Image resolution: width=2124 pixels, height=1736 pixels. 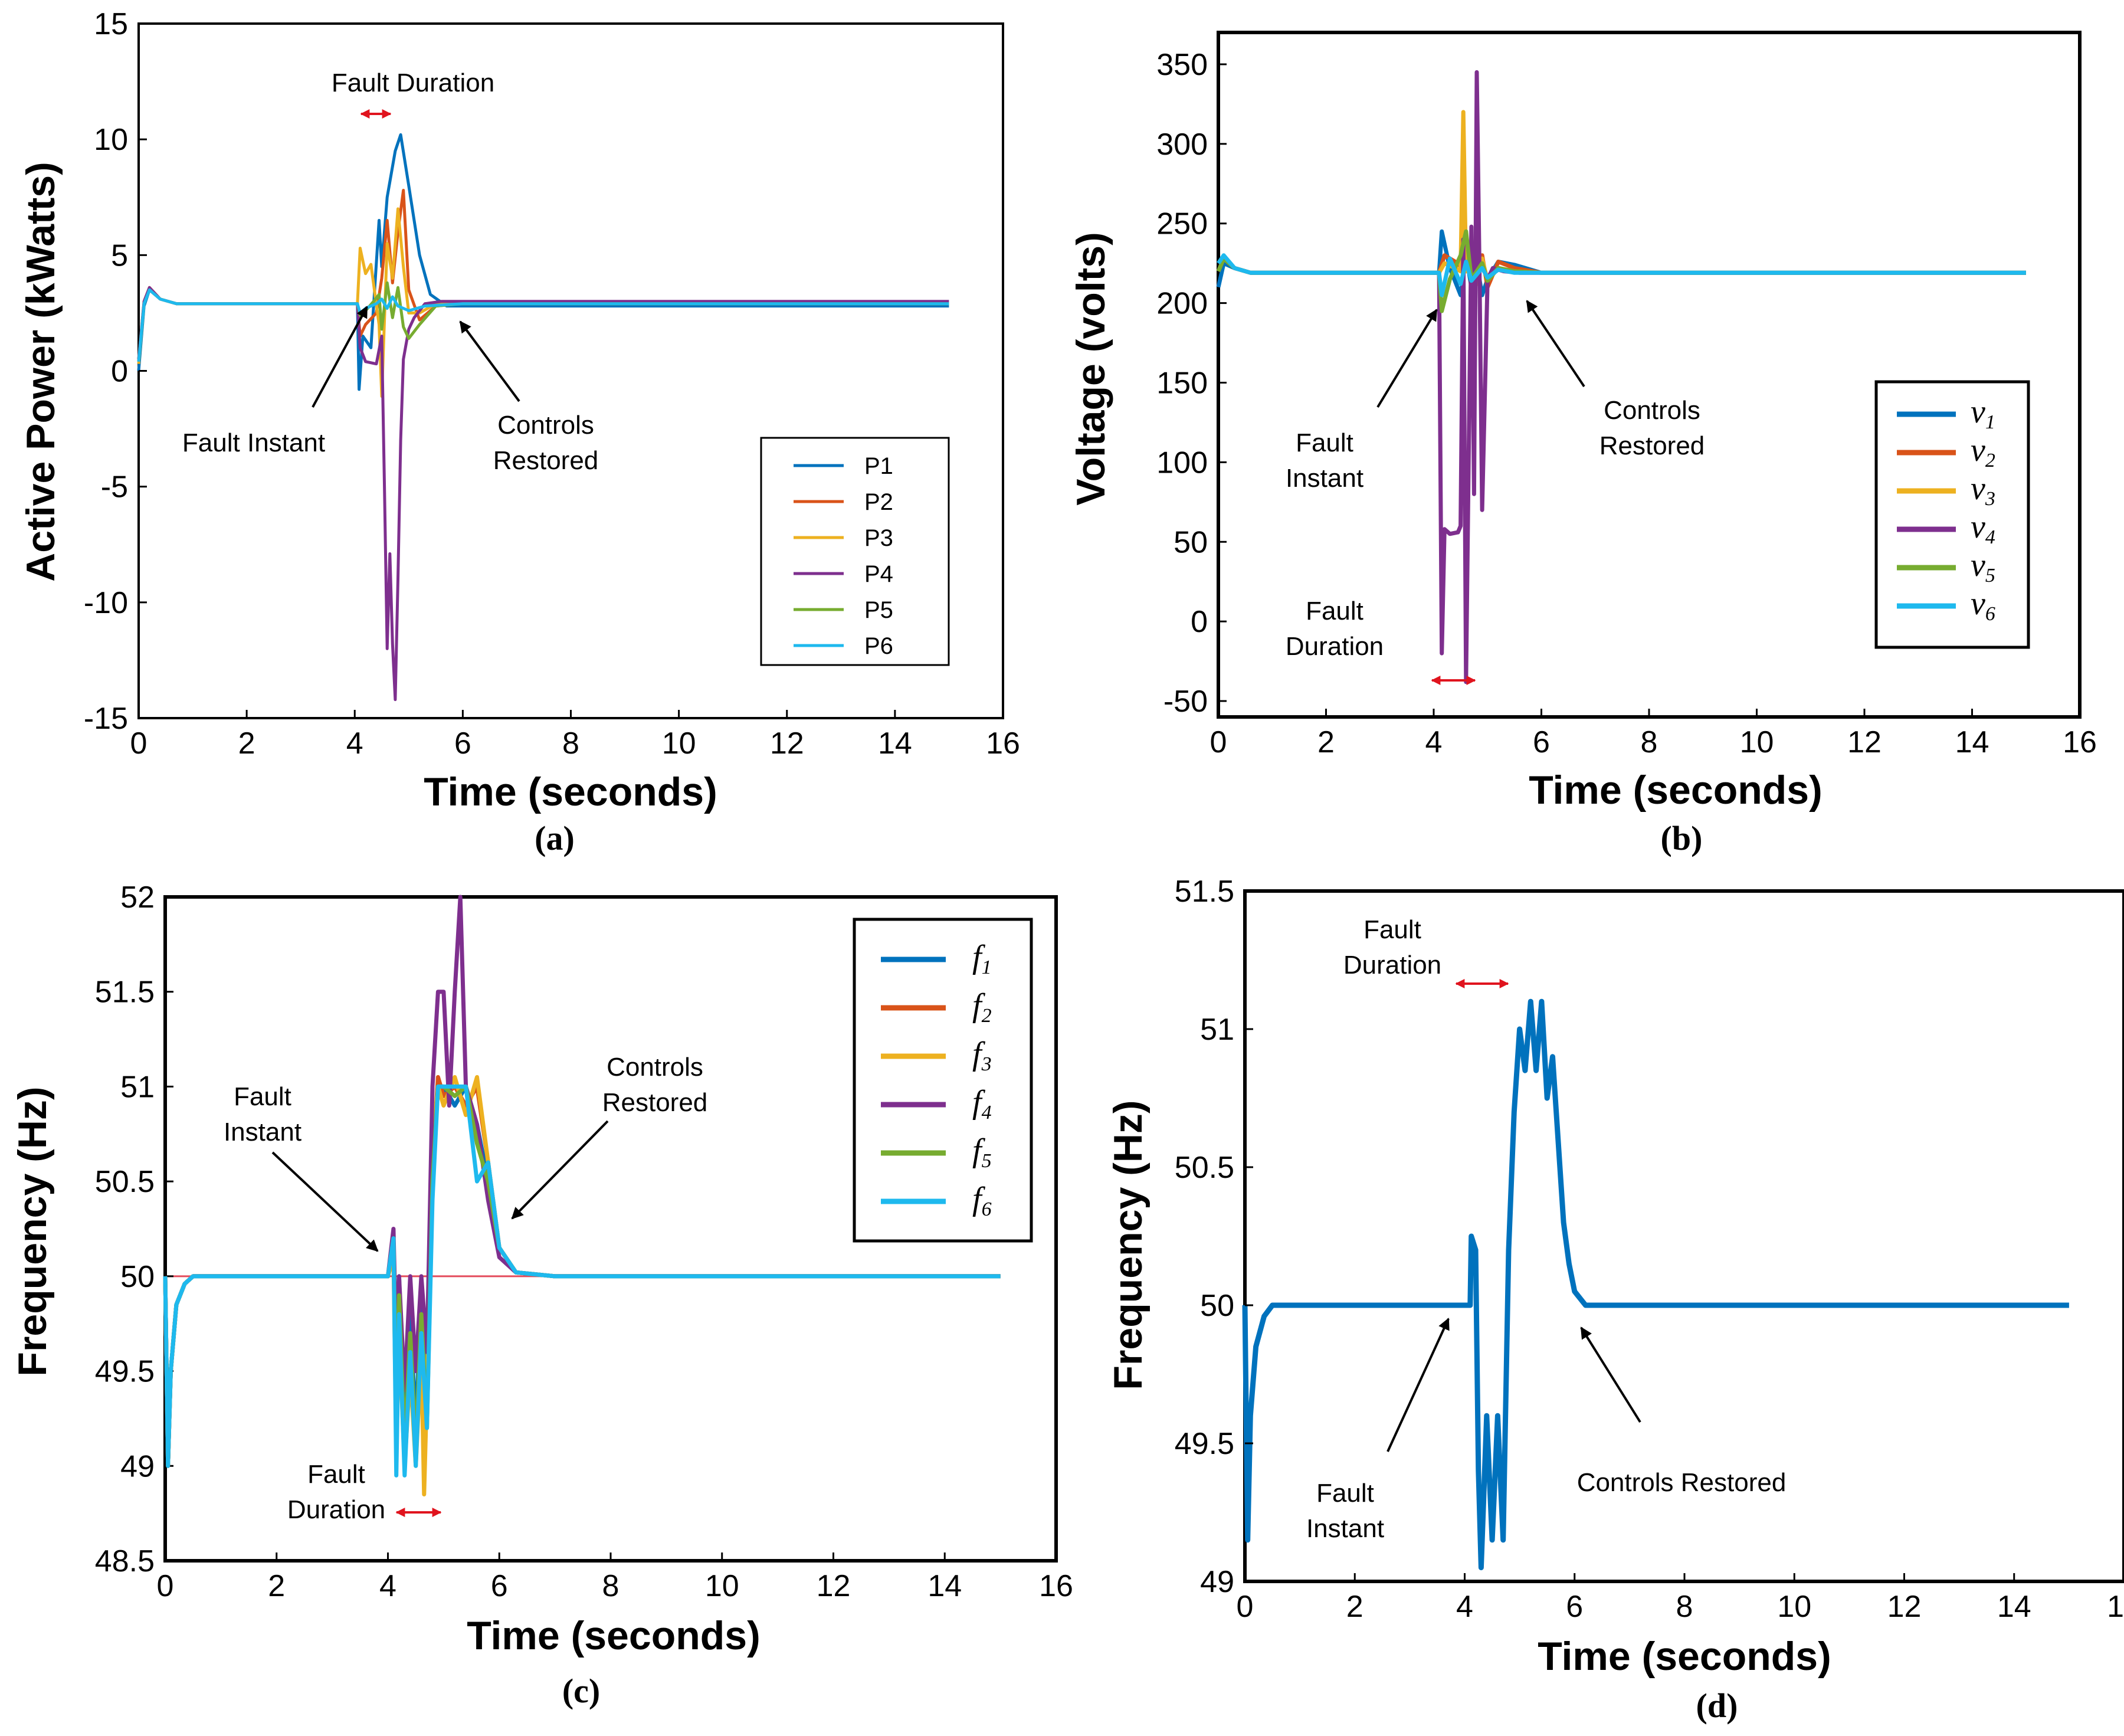 I want to click on legend-label: P1, so click(x=878, y=466).